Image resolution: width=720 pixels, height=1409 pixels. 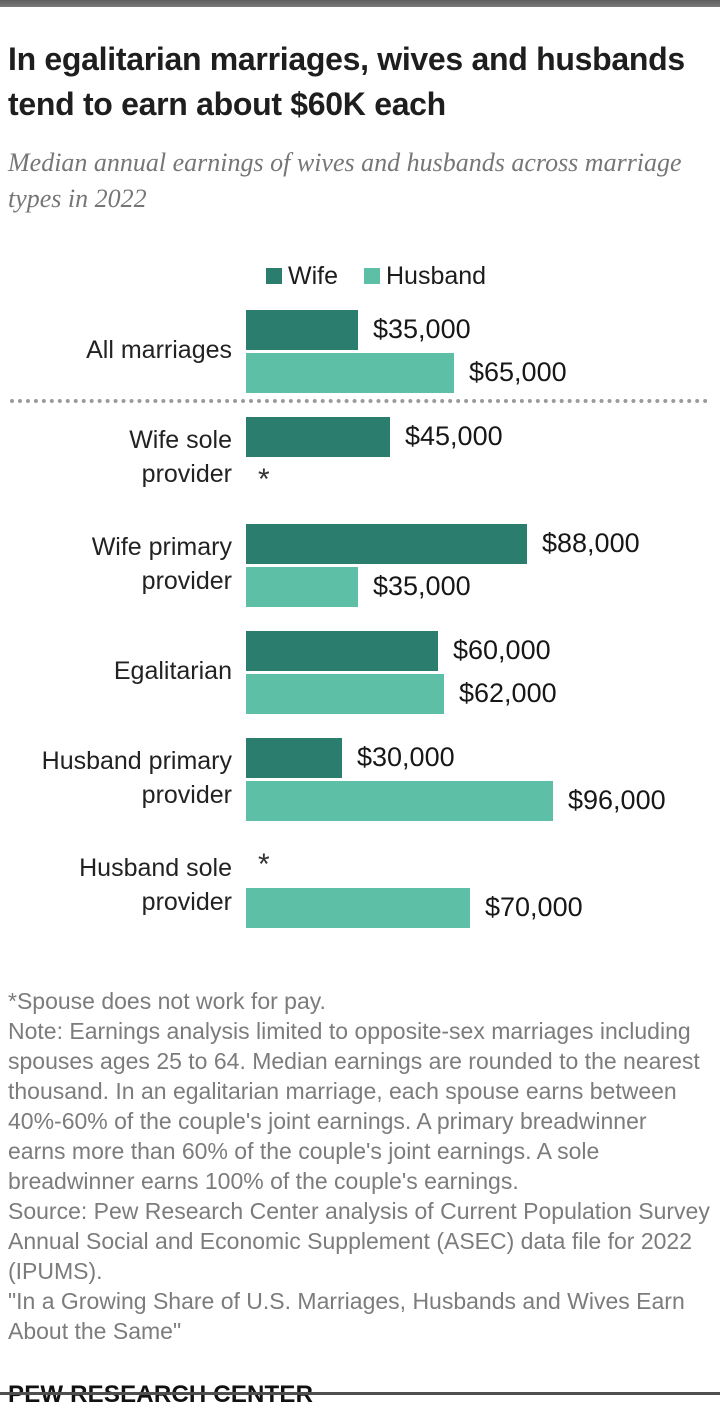 I want to click on bar-value-label: $62,000, so click(x=508, y=693).